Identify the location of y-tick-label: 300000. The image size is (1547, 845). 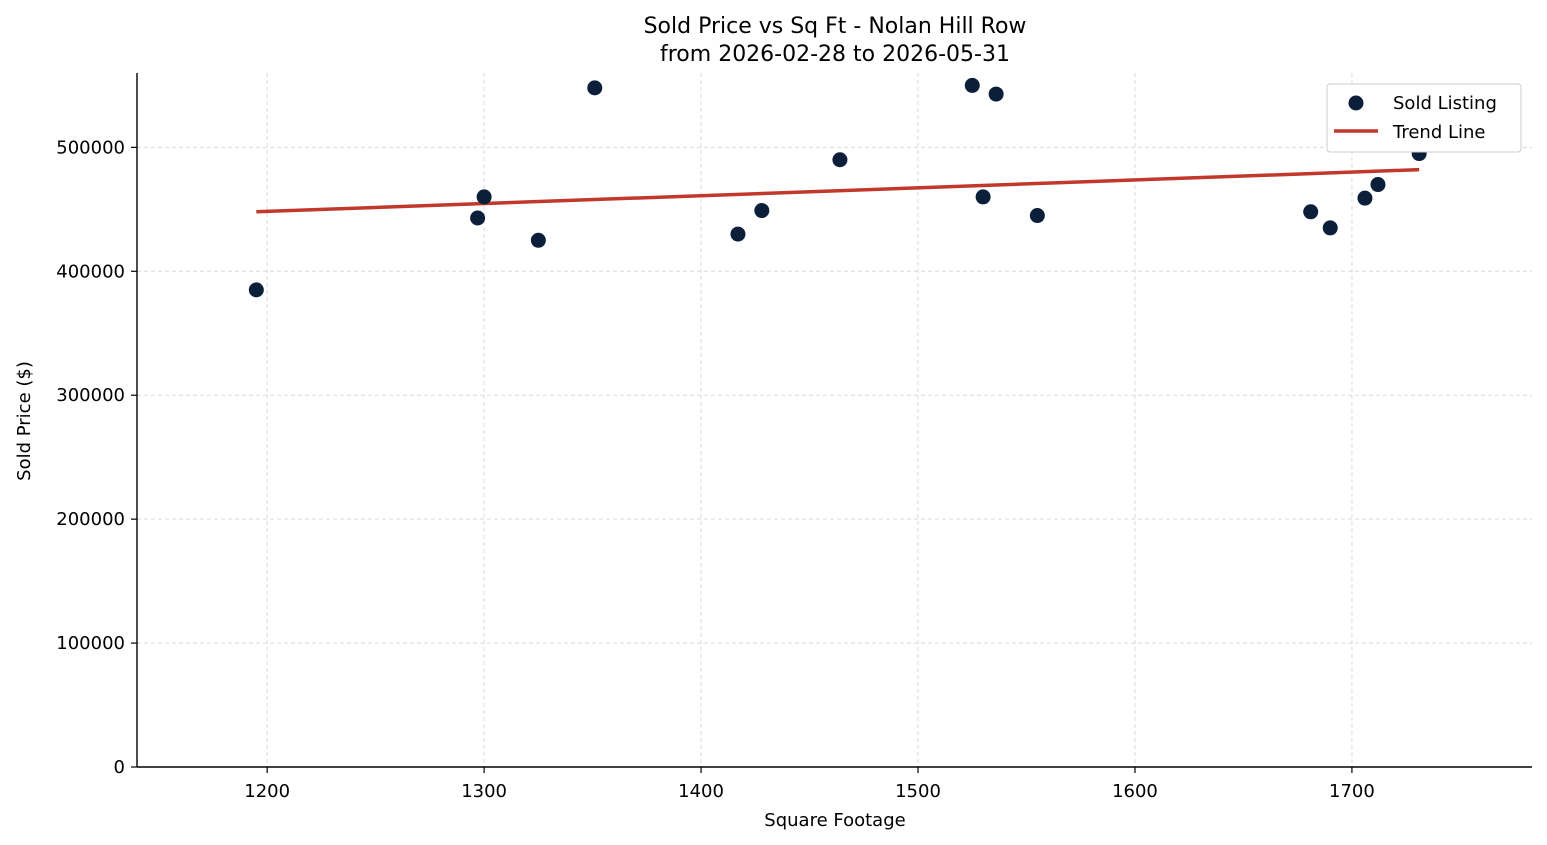
(90, 395).